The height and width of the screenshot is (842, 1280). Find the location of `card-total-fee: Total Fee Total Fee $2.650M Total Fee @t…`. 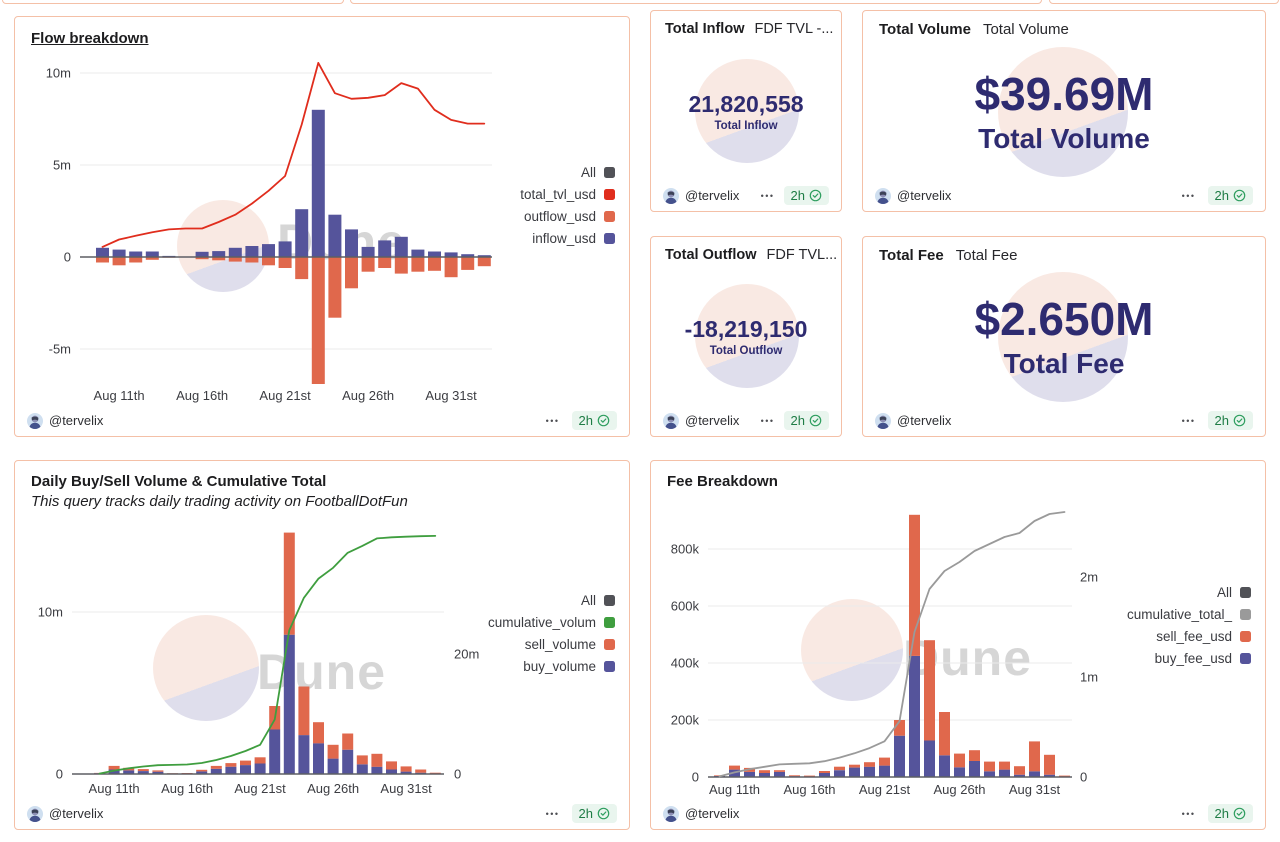

card-total-fee: Total Fee Total Fee $2.650M Total Fee @t… is located at coordinates (1064, 336).